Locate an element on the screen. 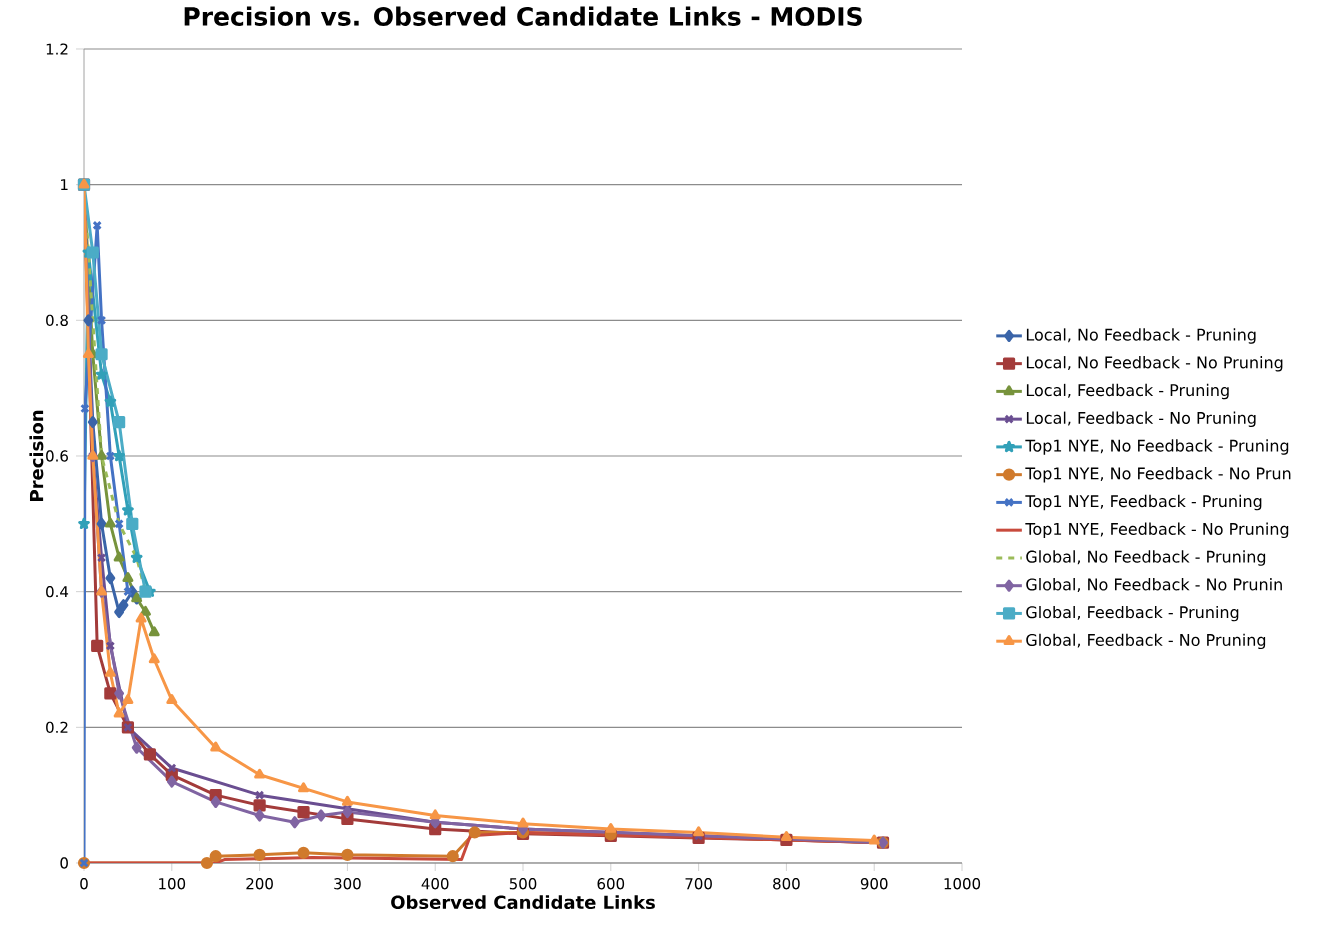 The image size is (1325, 929). x-tick-label: 100 is located at coordinates (172, 884).